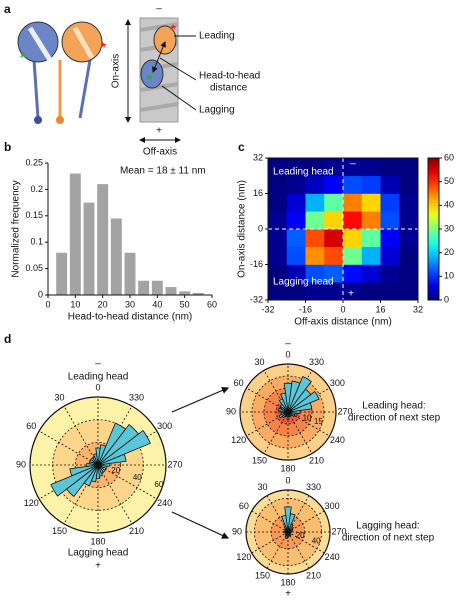 This screenshot has width=462, height=600. What do you see at coordinates (353, 164) in the screenshot?
I see `annotation: –` at bounding box center [353, 164].